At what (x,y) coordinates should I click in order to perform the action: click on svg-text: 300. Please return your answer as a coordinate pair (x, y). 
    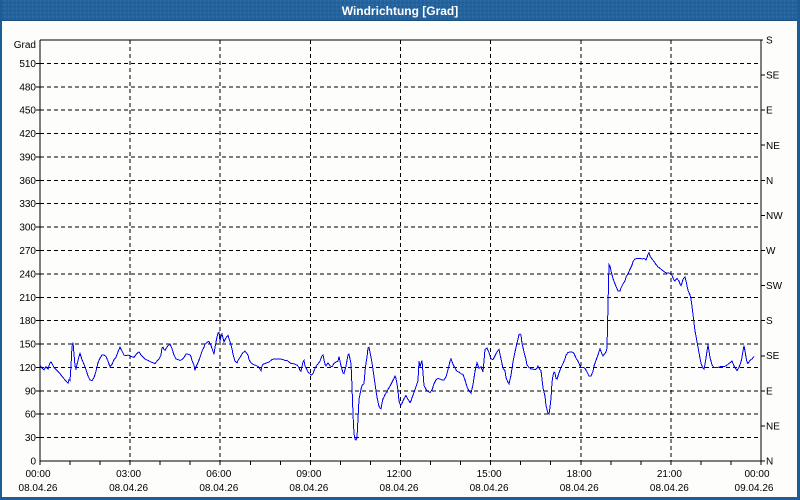
    Looking at the image, I should click on (27, 228).